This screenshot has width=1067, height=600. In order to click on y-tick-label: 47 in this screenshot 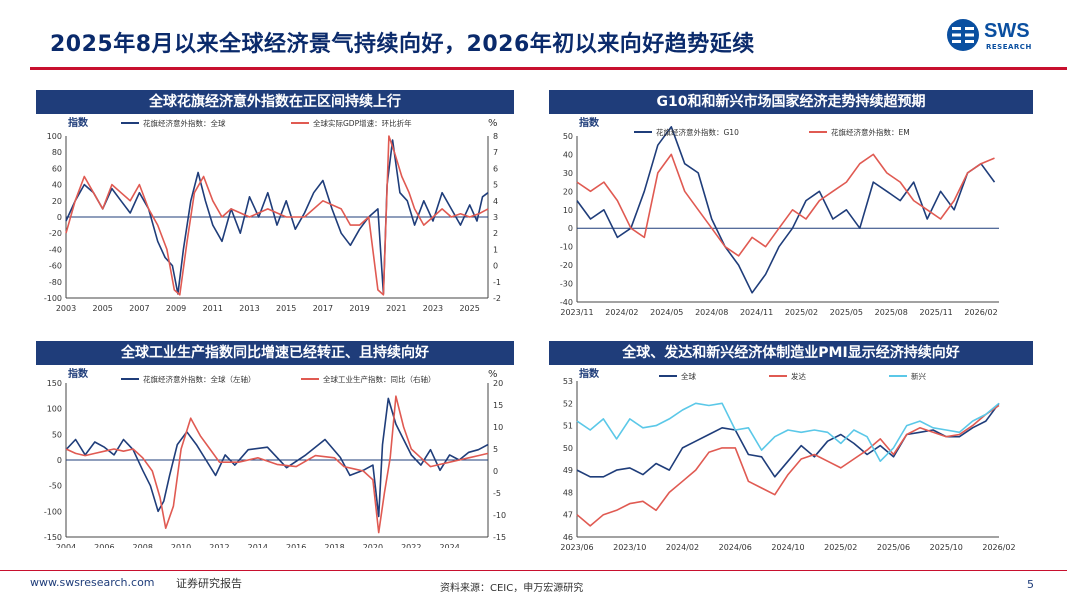, I will do `click(568, 515)`.